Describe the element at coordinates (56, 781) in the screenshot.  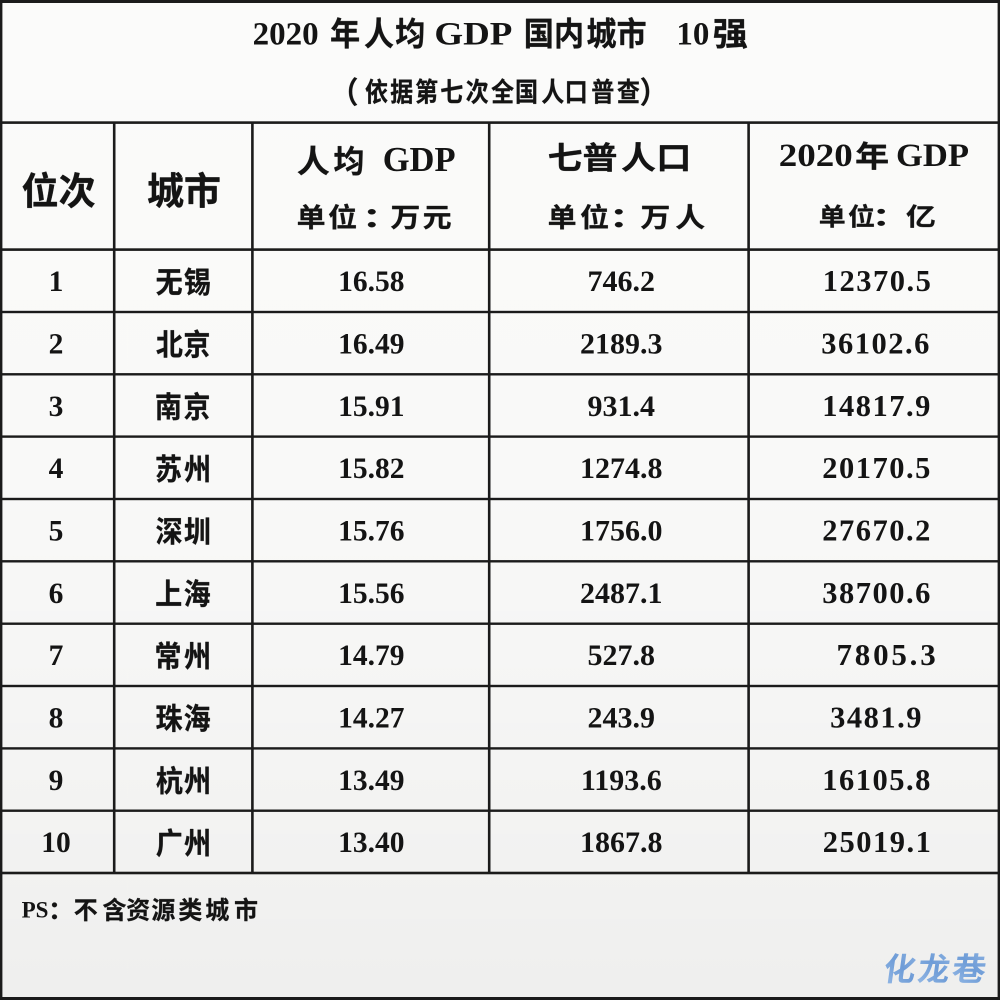
I see `svg-text: 9` at that location.